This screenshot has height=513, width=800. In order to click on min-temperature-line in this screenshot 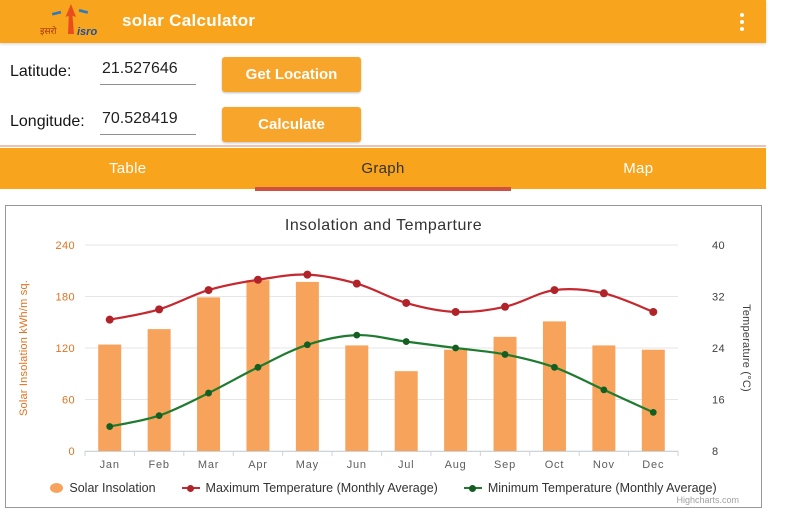, I will do `click(381, 380)`.